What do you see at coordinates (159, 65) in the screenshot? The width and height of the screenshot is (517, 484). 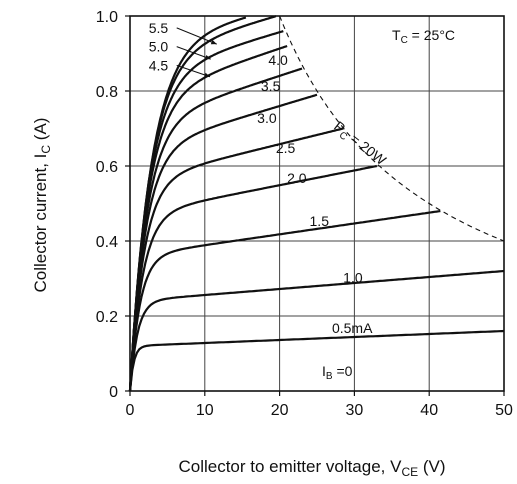 I see `curve-label: 4.5` at bounding box center [159, 65].